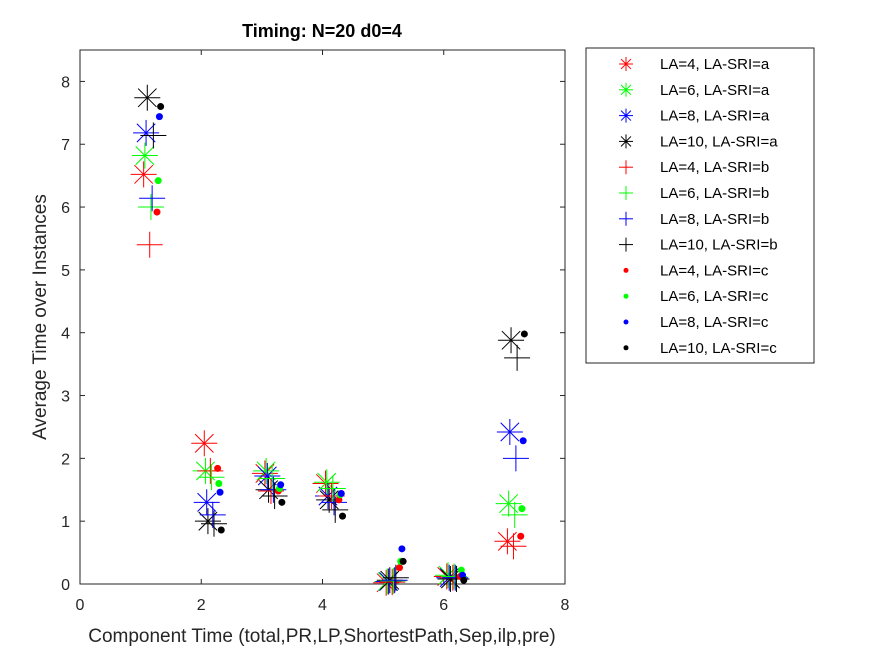  Describe the element at coordinates (65, 208) in the screenshot. I see `y-tick-label: 6` at that location.